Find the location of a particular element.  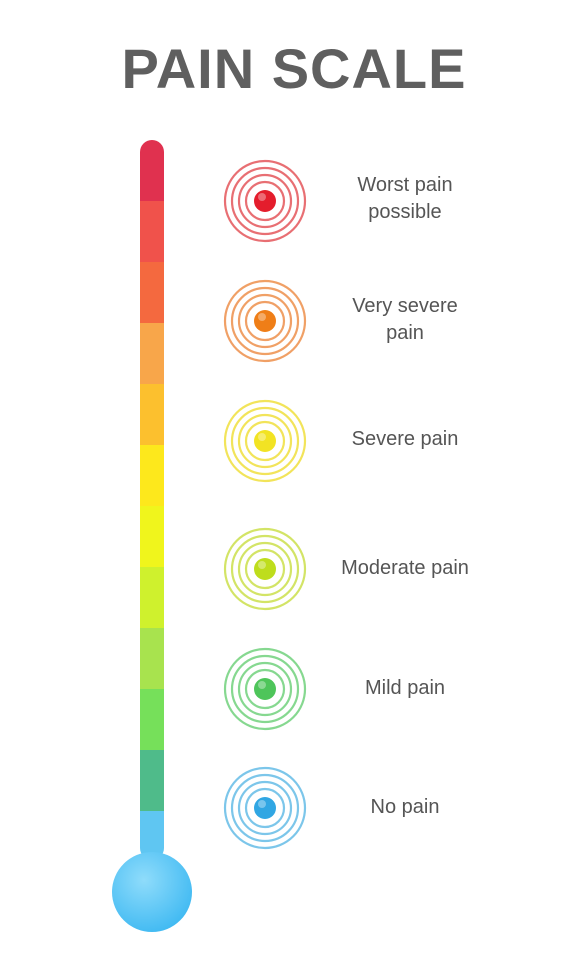

page-title: PAIN SCALE is located at coordinates (294, 68).